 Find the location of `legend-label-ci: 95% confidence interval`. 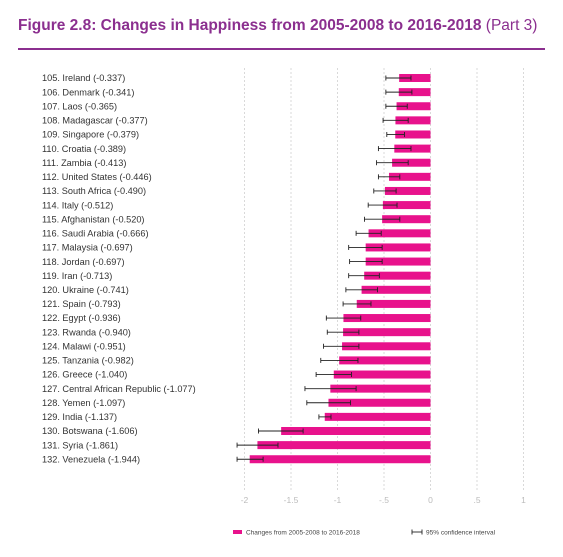

legend-label-ci: 95% confidence interval is located at coordinates (461, 533).